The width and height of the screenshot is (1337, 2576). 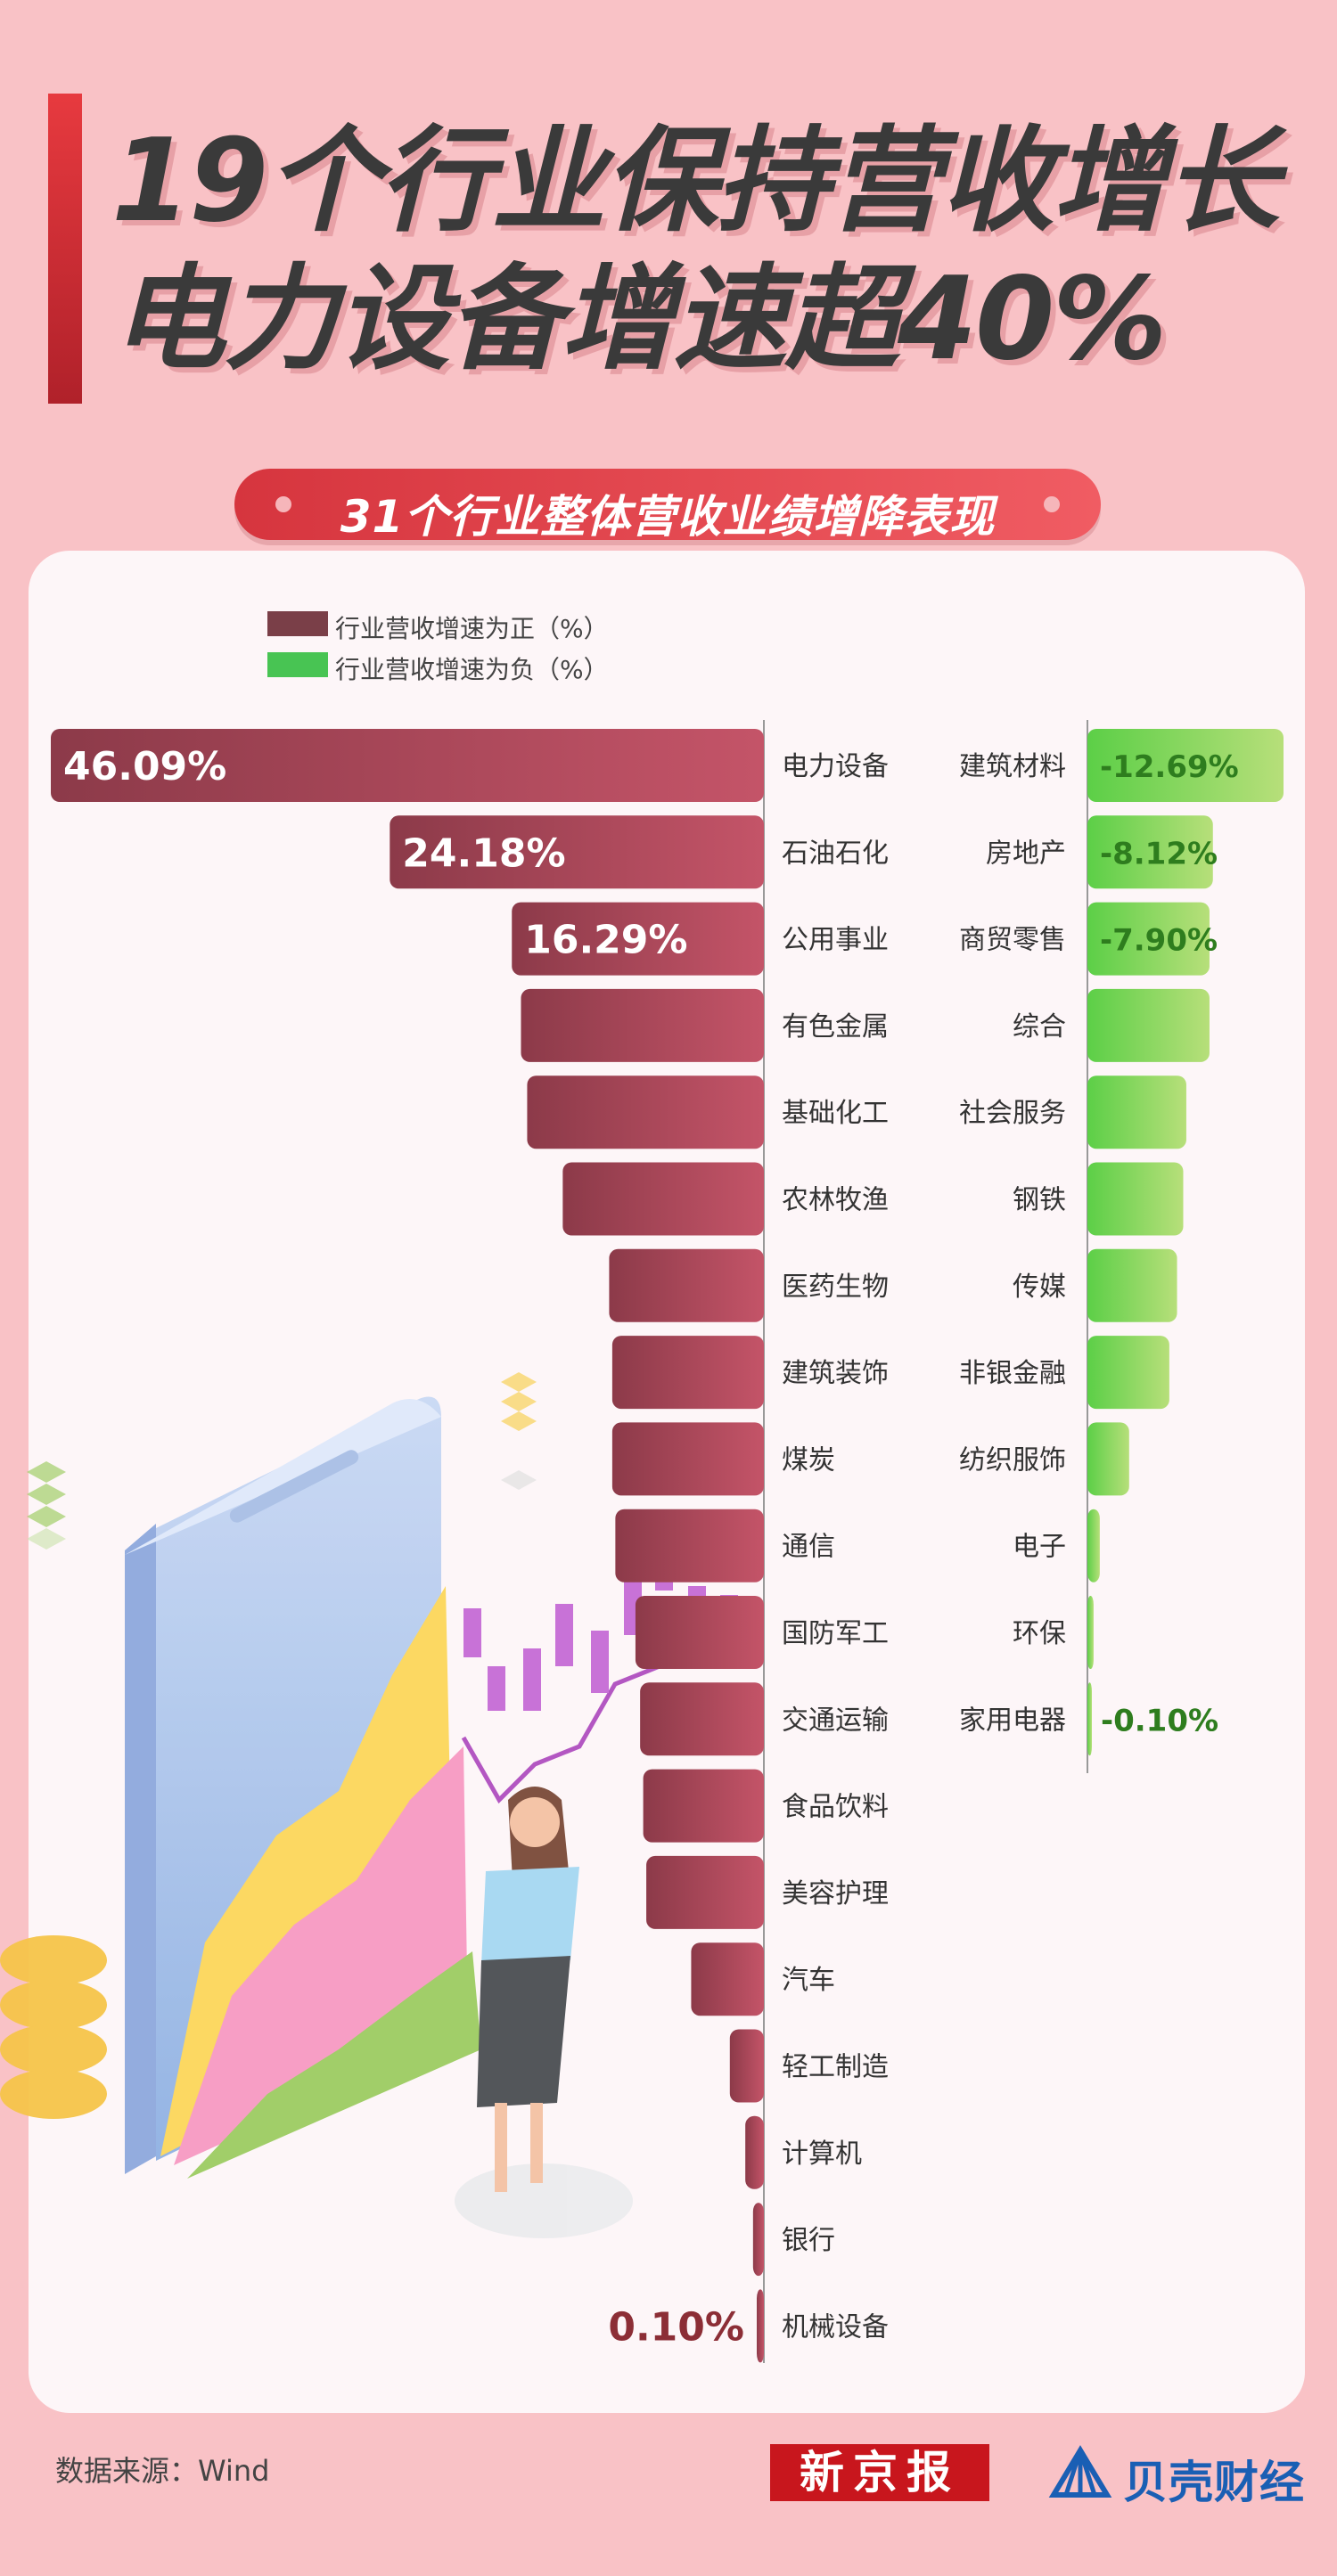 What do you see at coordinates (472, 669) in the screenshot?
I see `legend-negative-label: 行业营收增速为负（%）` at bounding box center [472, 669].